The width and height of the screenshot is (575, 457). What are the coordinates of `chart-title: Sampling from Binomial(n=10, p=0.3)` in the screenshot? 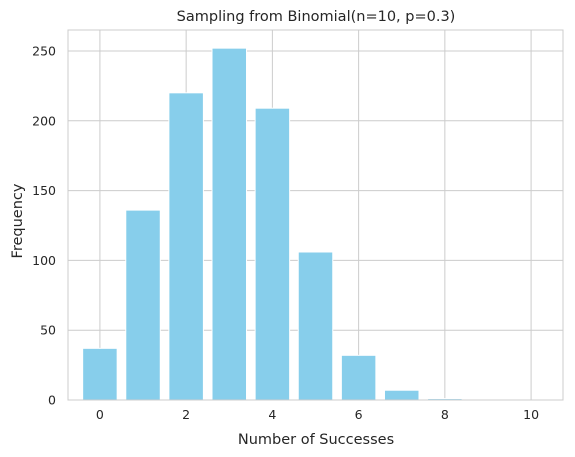 It's located at (316, 17).